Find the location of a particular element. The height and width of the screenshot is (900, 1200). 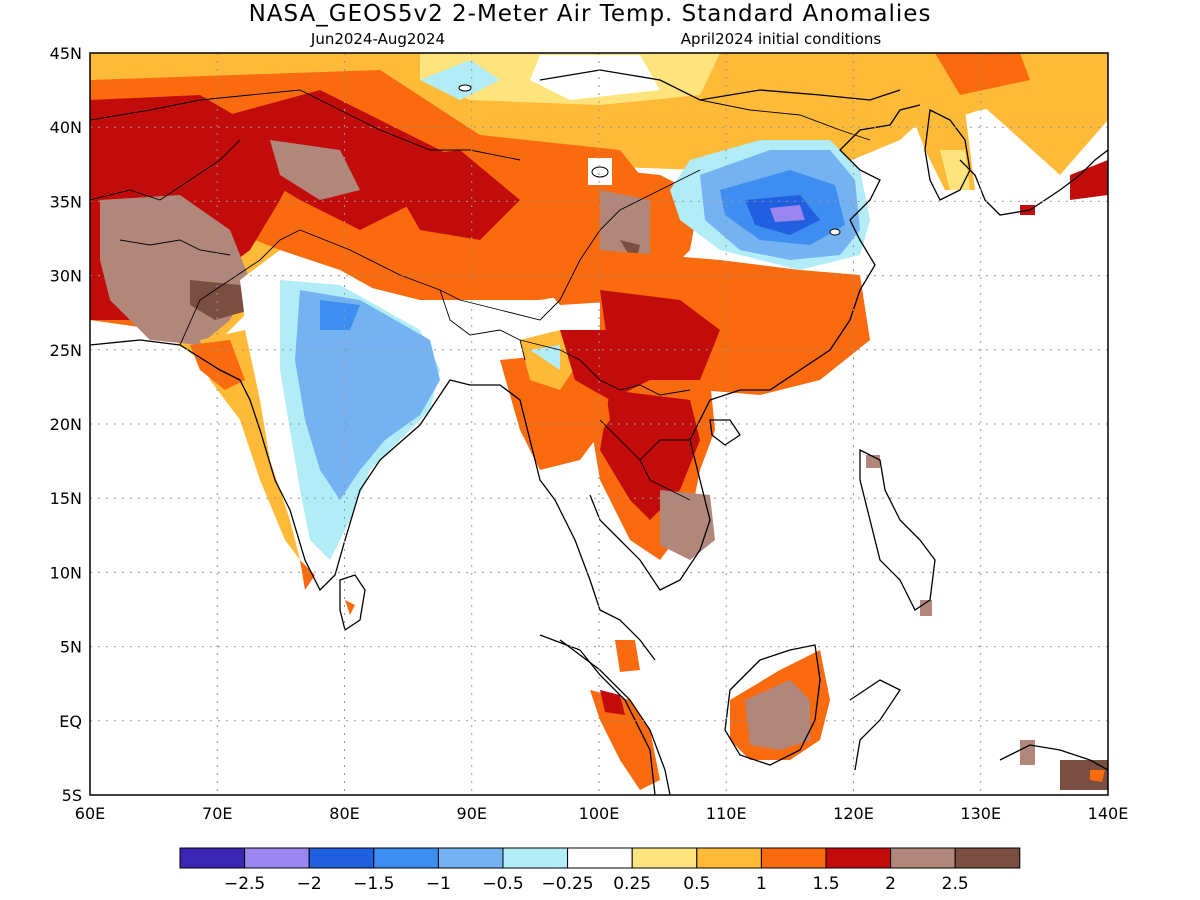

longitude-tick-label: 80E is located at coordinates (344, 813).